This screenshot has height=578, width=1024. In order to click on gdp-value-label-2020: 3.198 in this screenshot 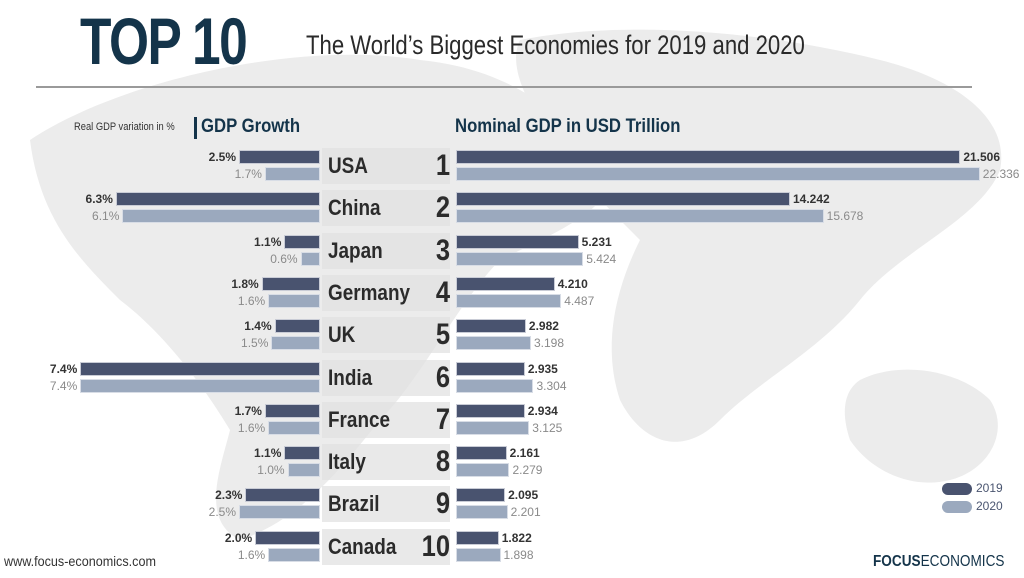, I will do `click(549, 343)`.